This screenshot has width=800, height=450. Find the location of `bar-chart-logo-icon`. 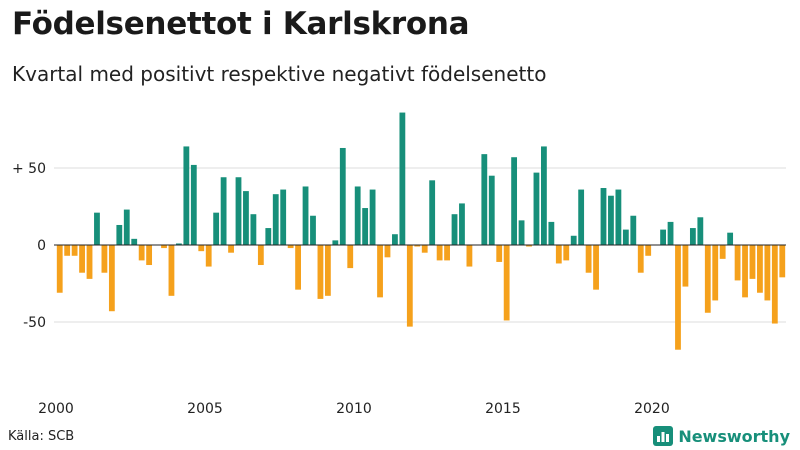

bar-chart-logo-icon is located at coordinates (663, 436).